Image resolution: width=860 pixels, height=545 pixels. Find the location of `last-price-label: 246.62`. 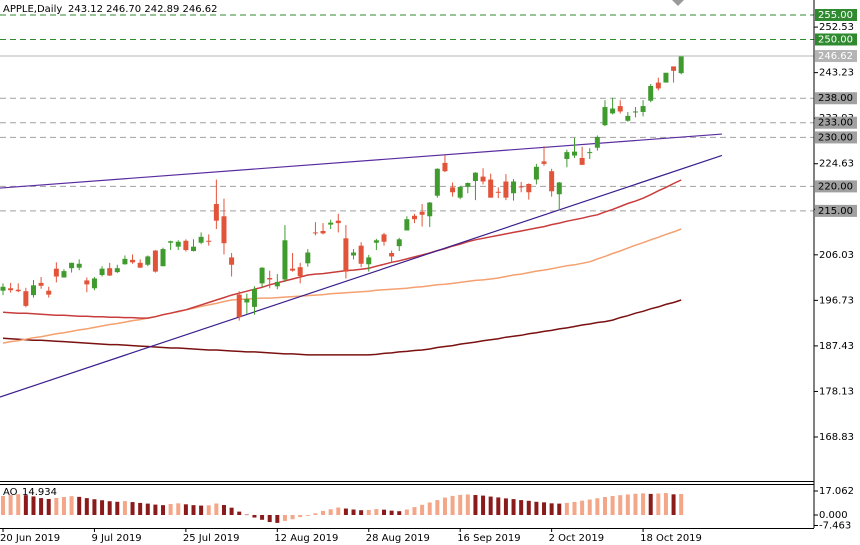

last-price-label: 246.62 is located at coordinates (835, 56).